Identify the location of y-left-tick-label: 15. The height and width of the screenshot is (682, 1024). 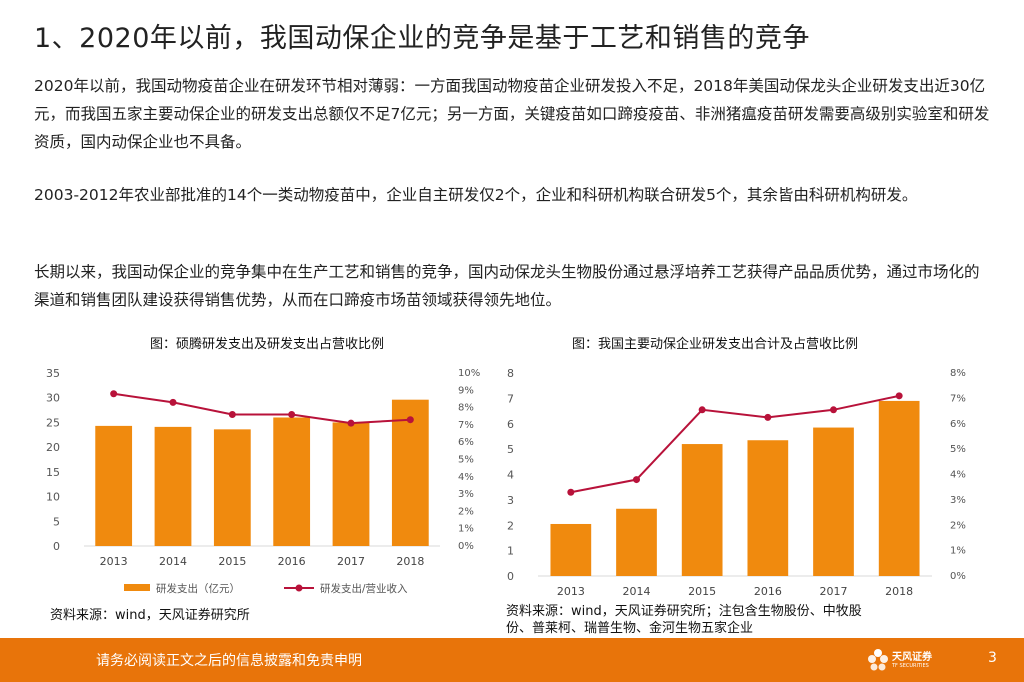
(53, 472).